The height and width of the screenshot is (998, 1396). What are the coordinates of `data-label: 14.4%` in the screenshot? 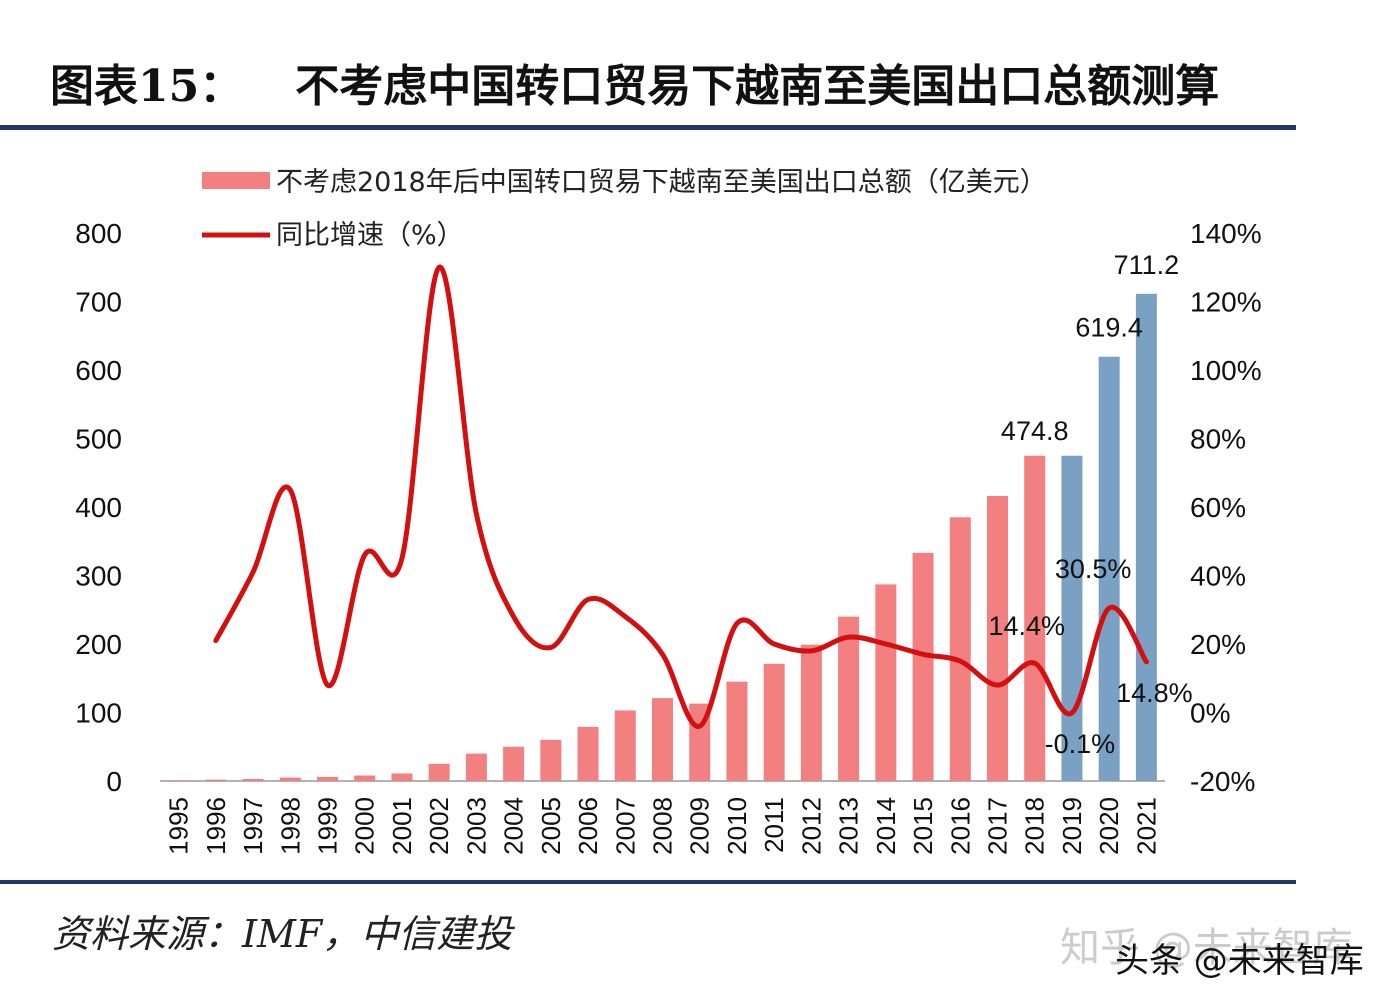 It's located at (1026, 626).